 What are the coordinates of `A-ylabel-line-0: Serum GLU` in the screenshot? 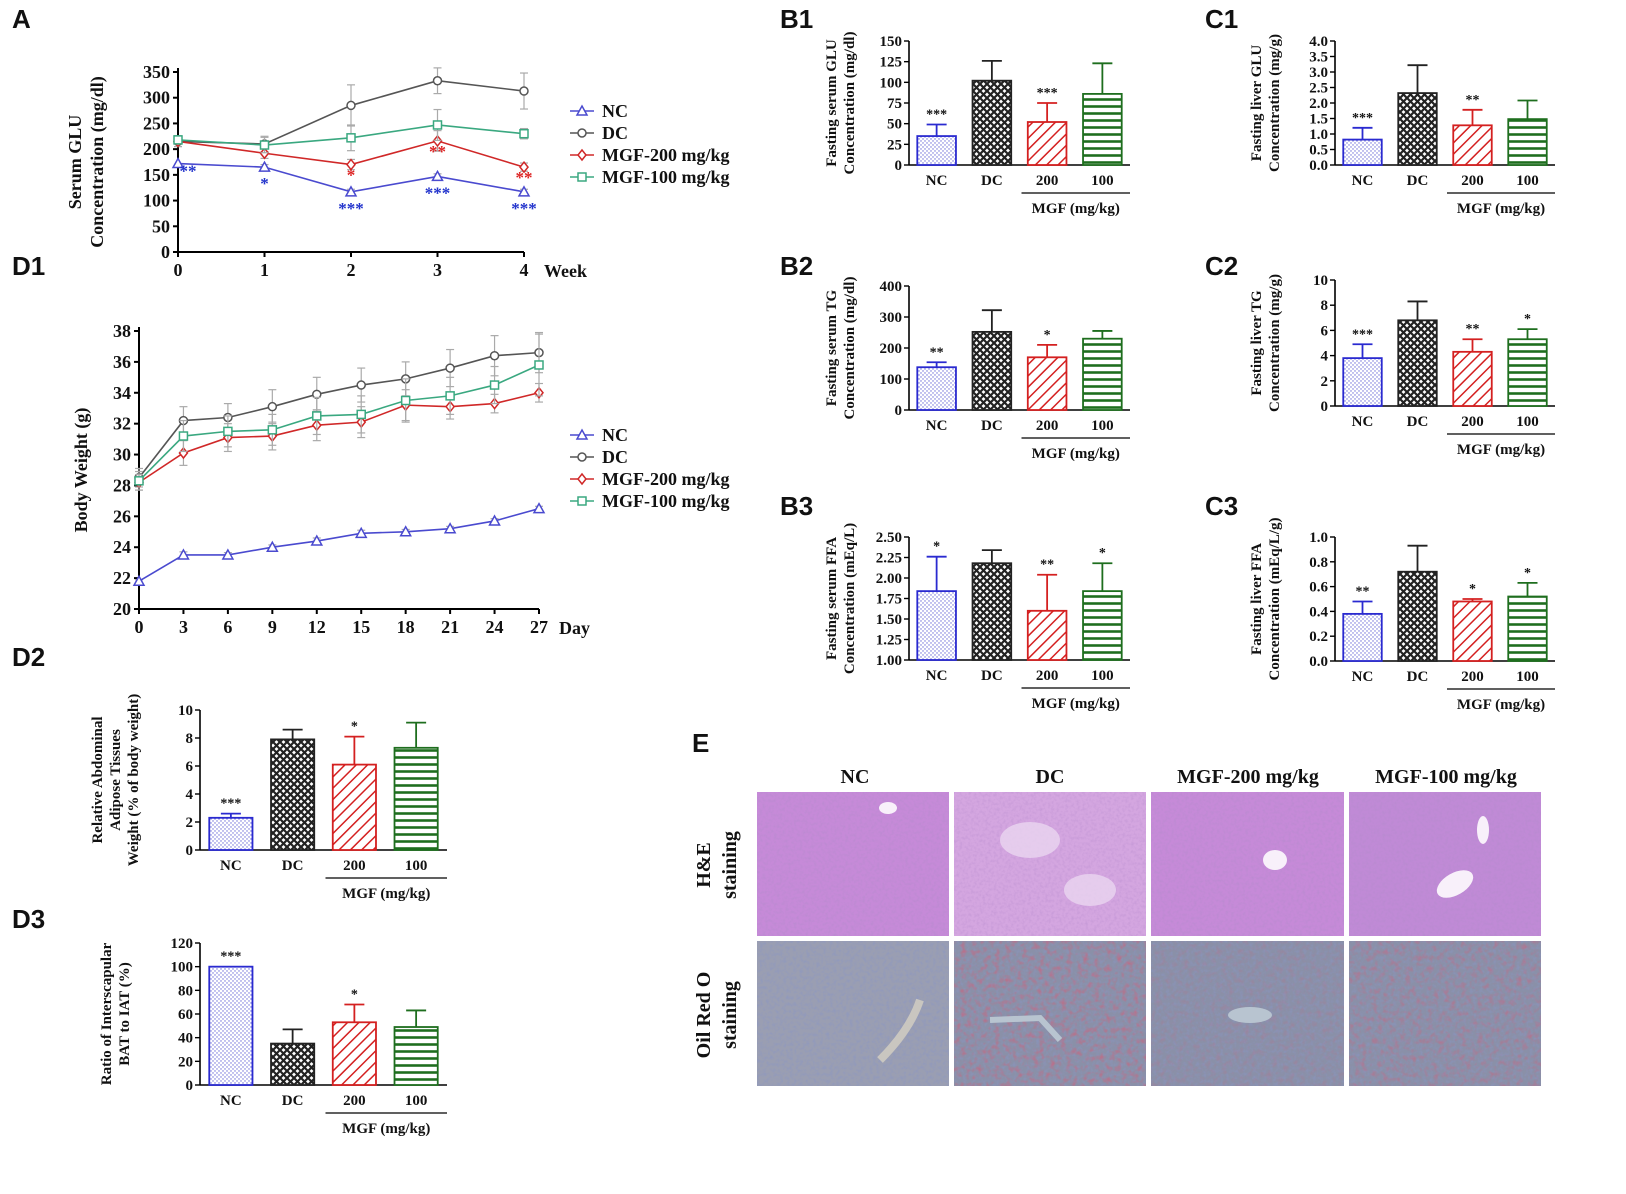 It's located at (75, 162).